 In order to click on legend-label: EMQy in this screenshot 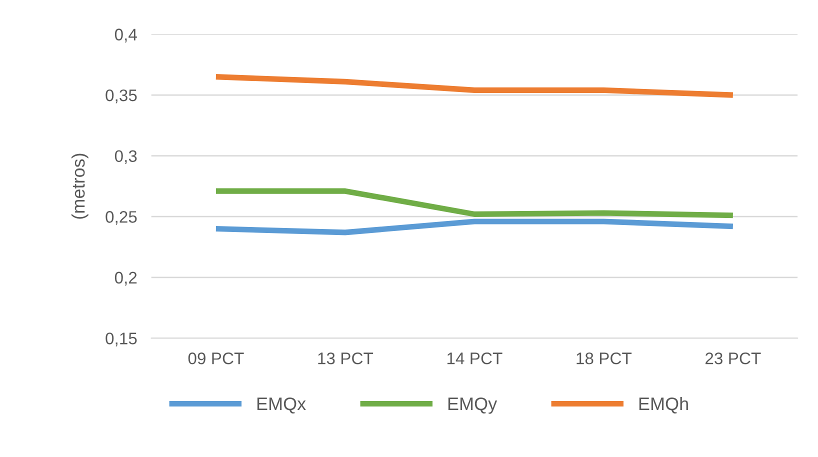, I will do `click(473, 405)`.